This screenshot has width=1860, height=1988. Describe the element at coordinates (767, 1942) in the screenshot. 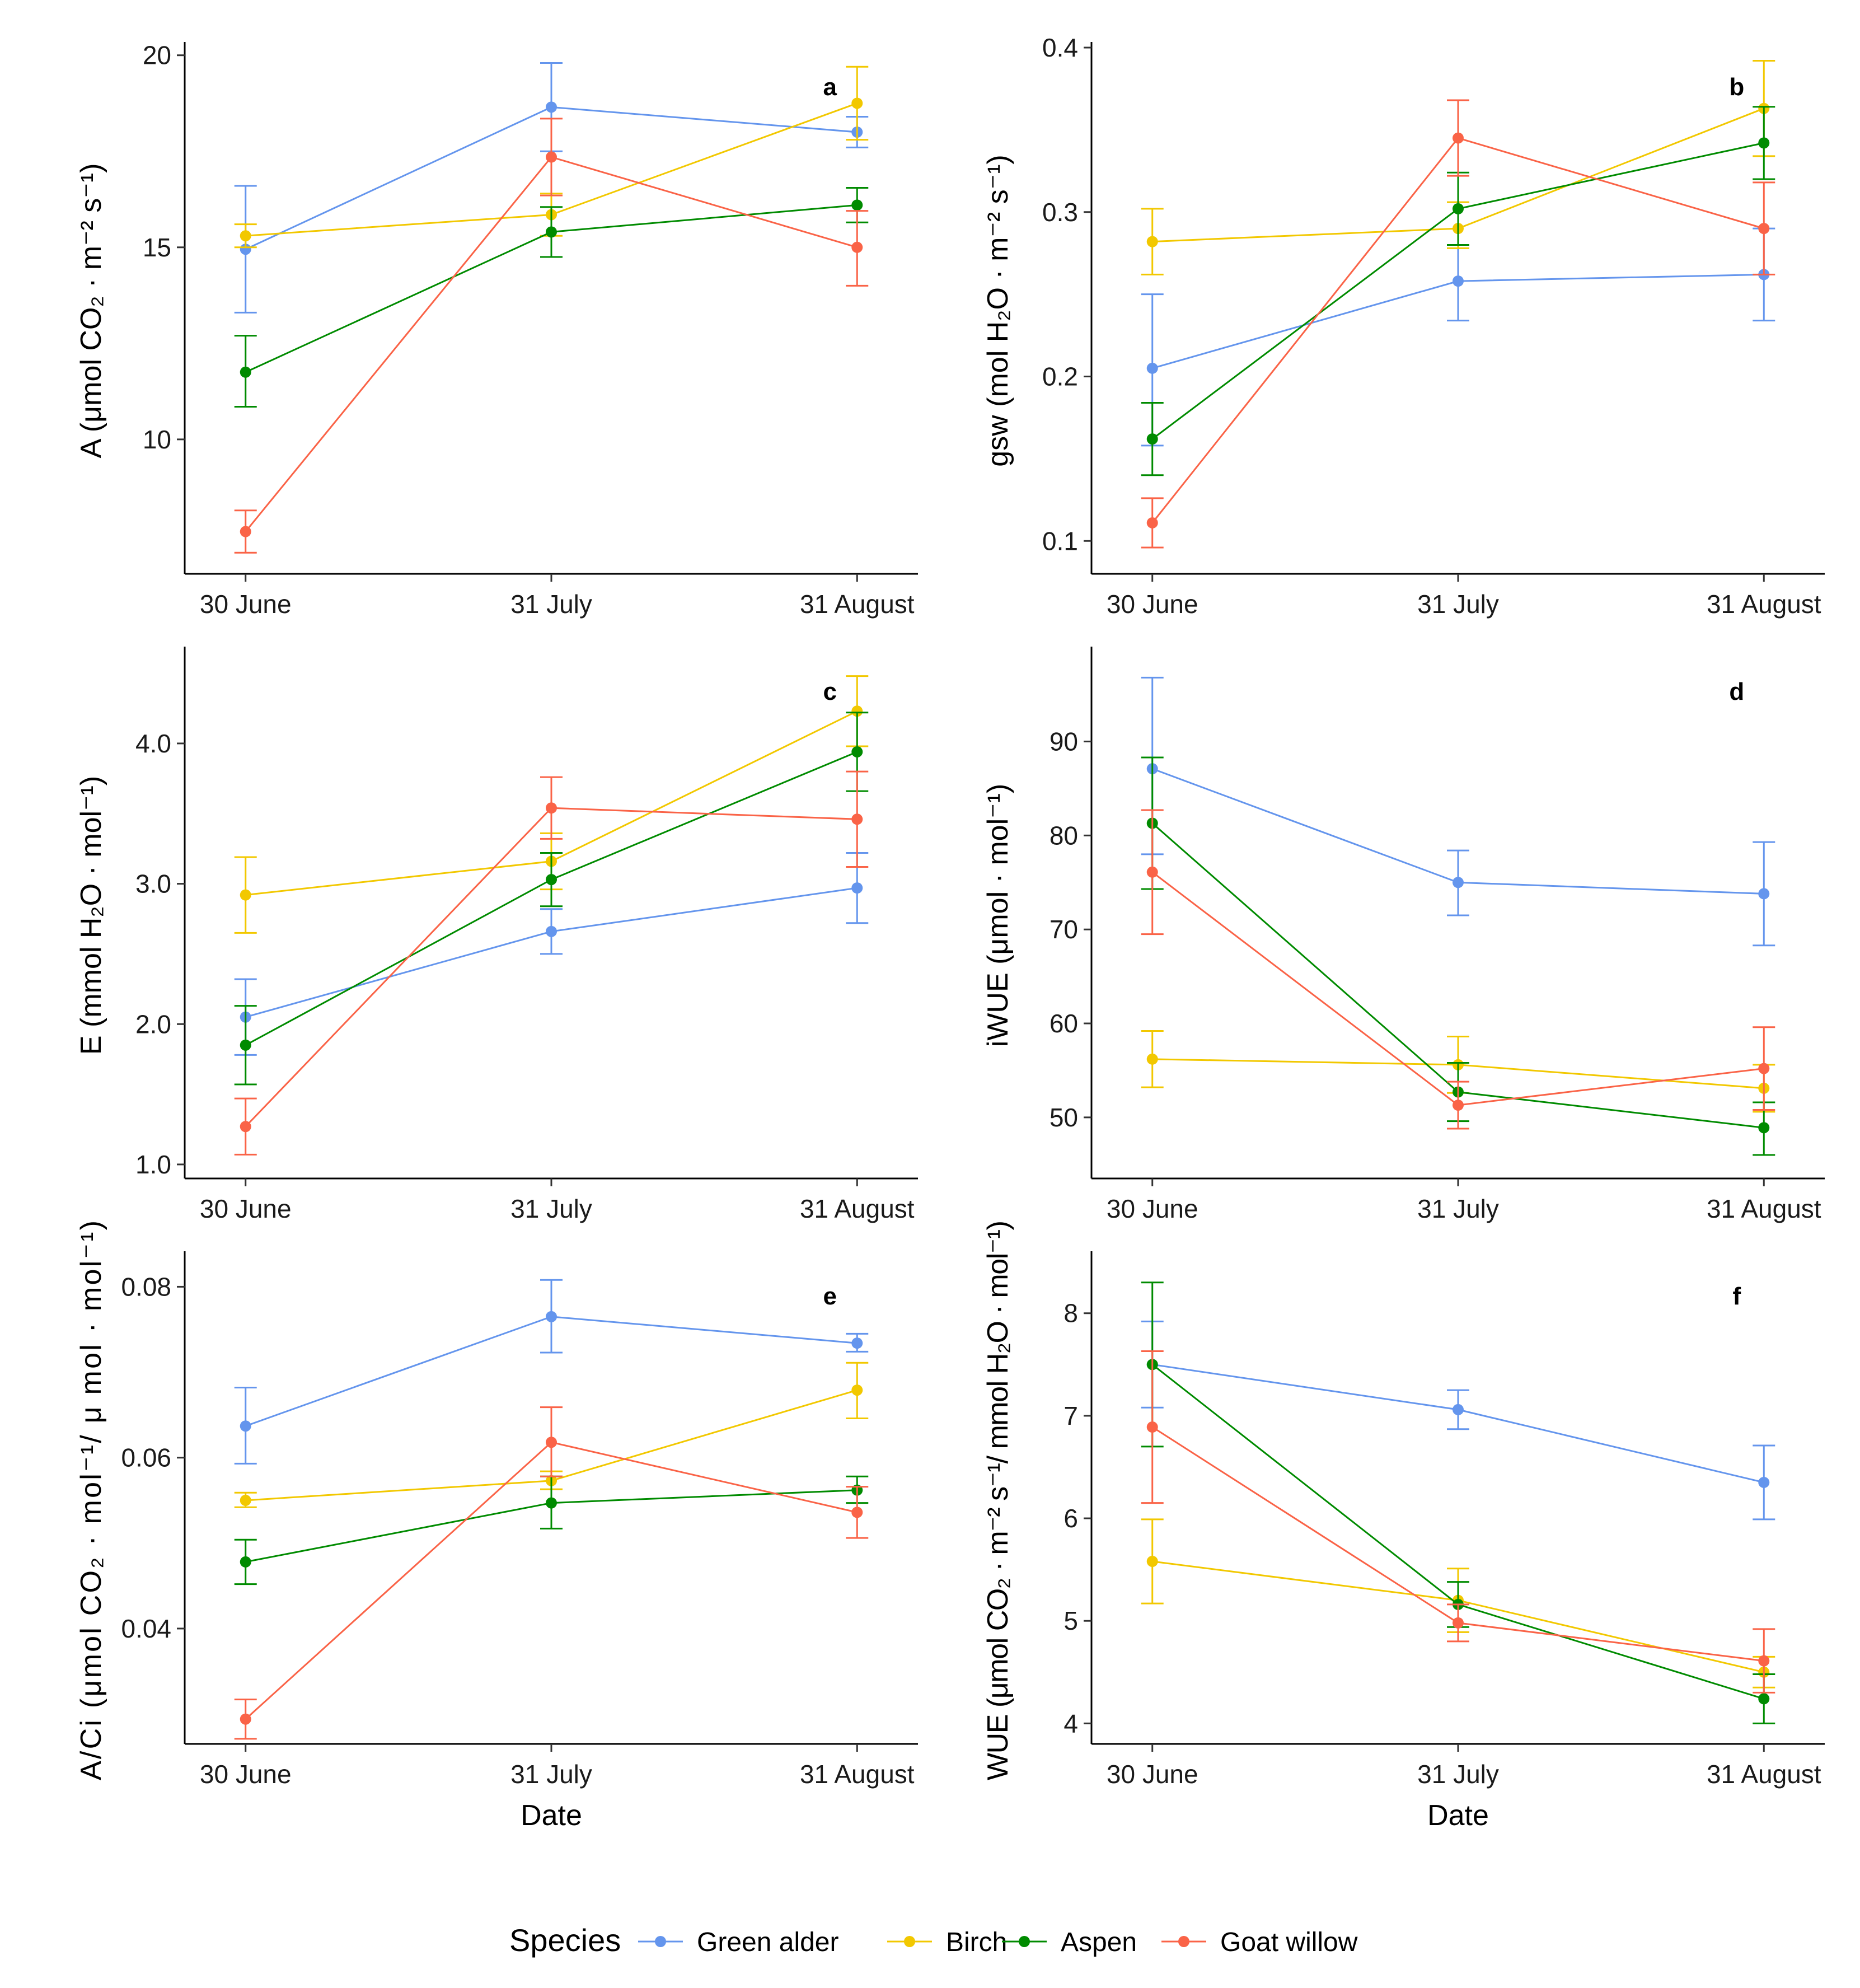

I see `legend-label: Green alder` at that location.